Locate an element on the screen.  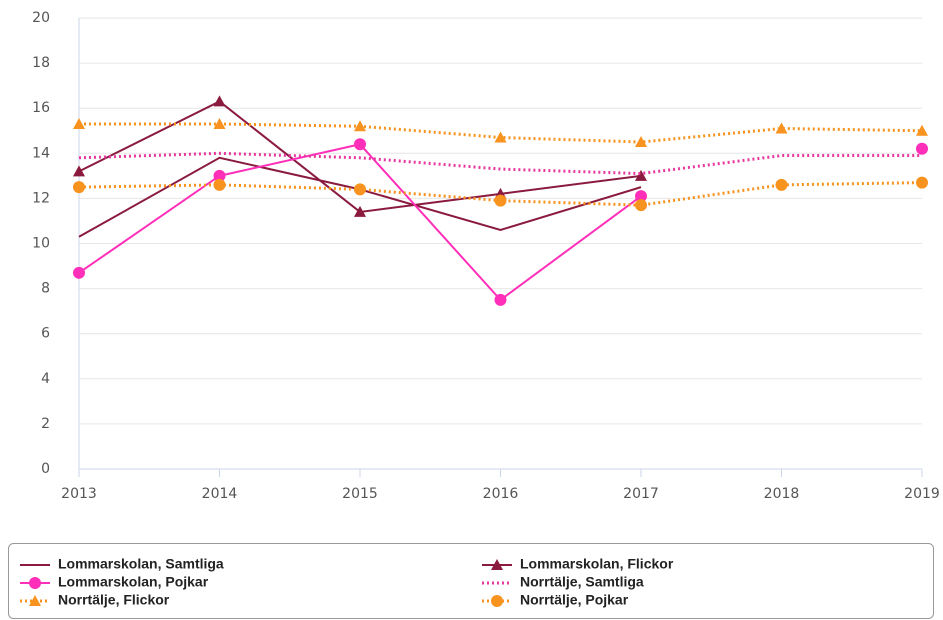
legend-text: Norrtälje, Flickor is located at coordinates (114, 600).